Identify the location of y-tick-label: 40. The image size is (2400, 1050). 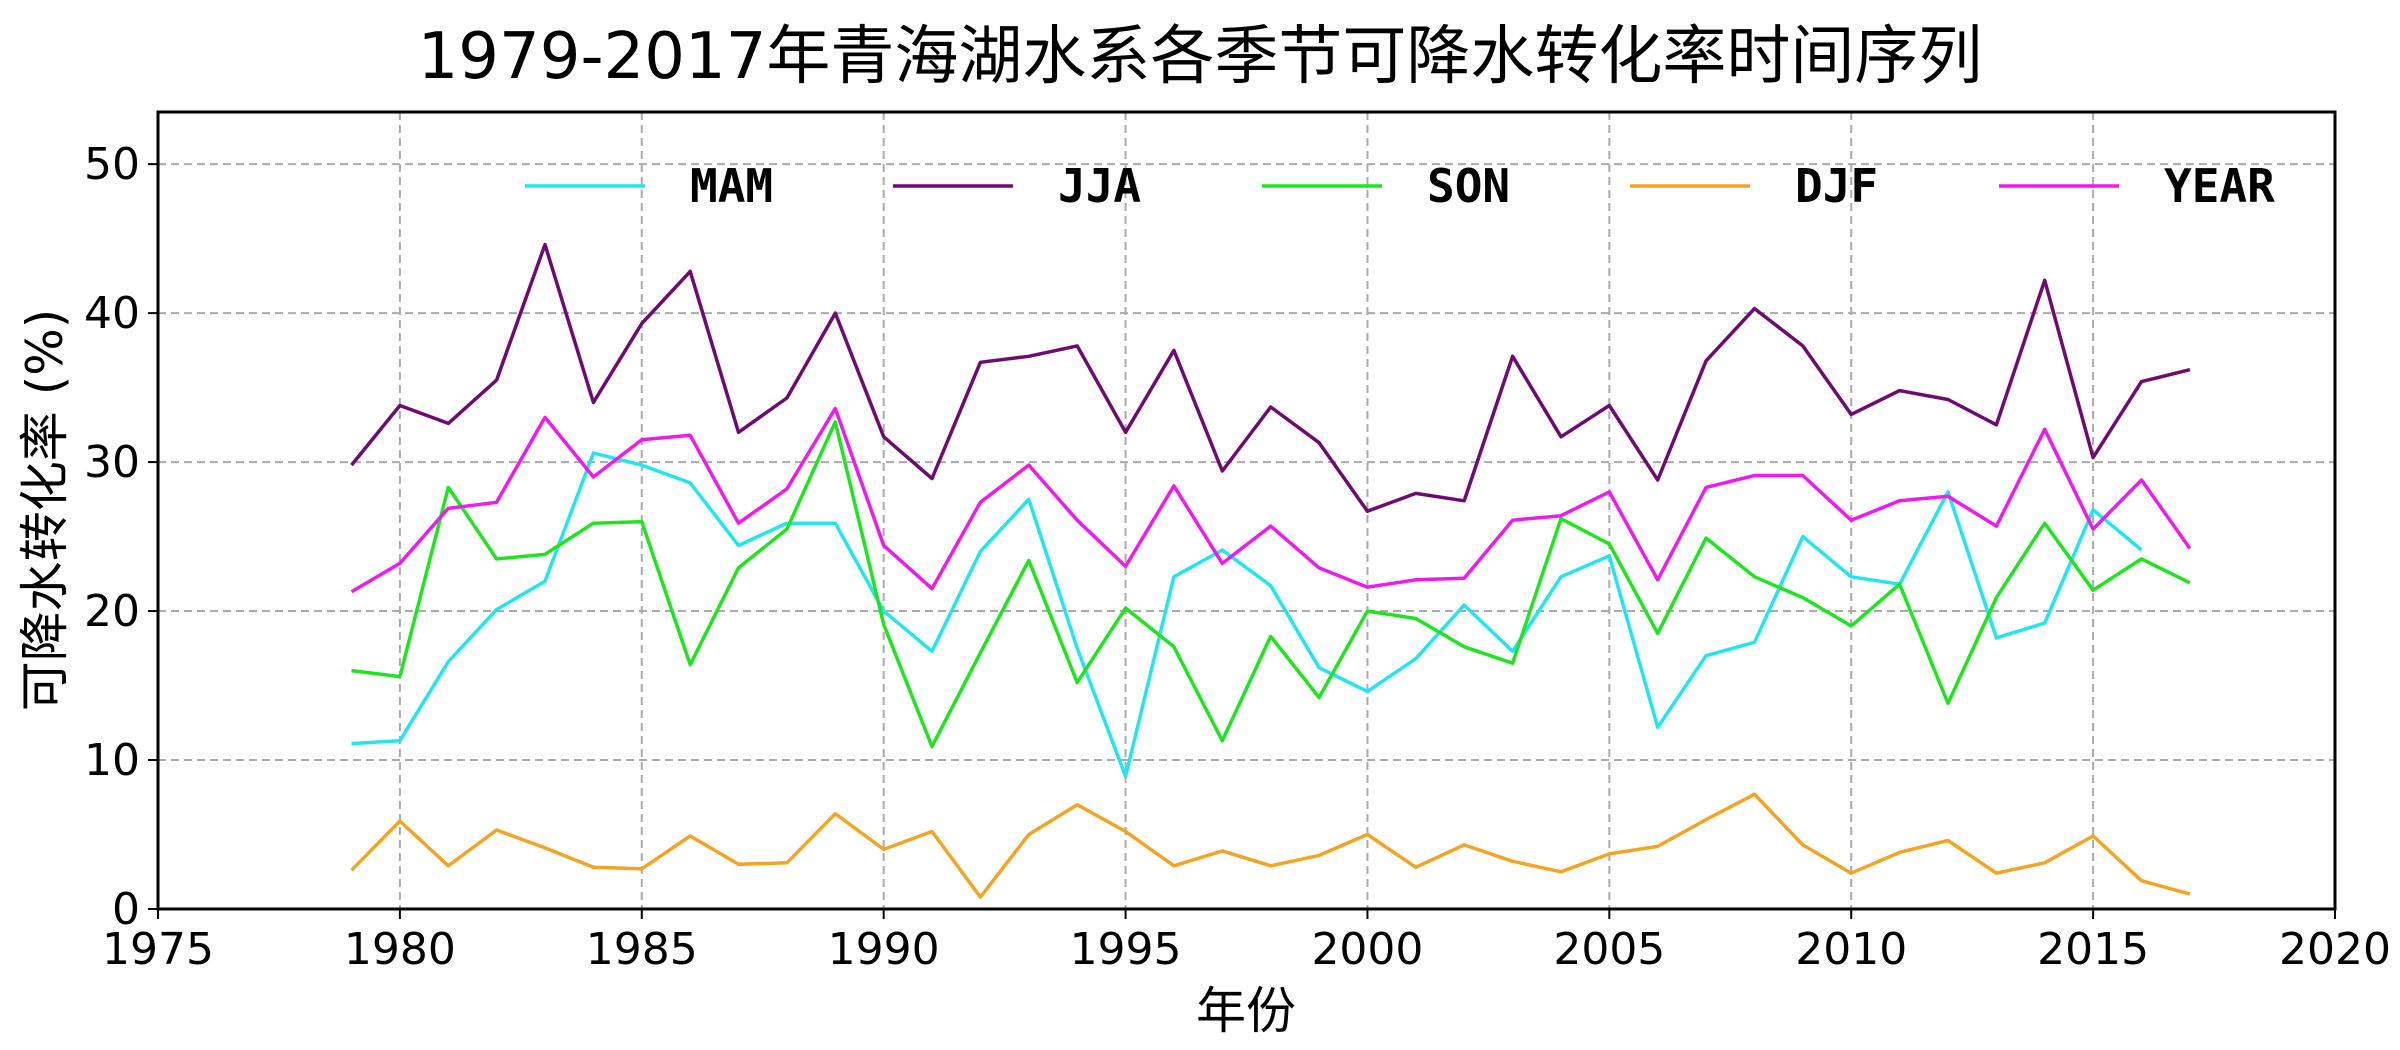
(112, 313).